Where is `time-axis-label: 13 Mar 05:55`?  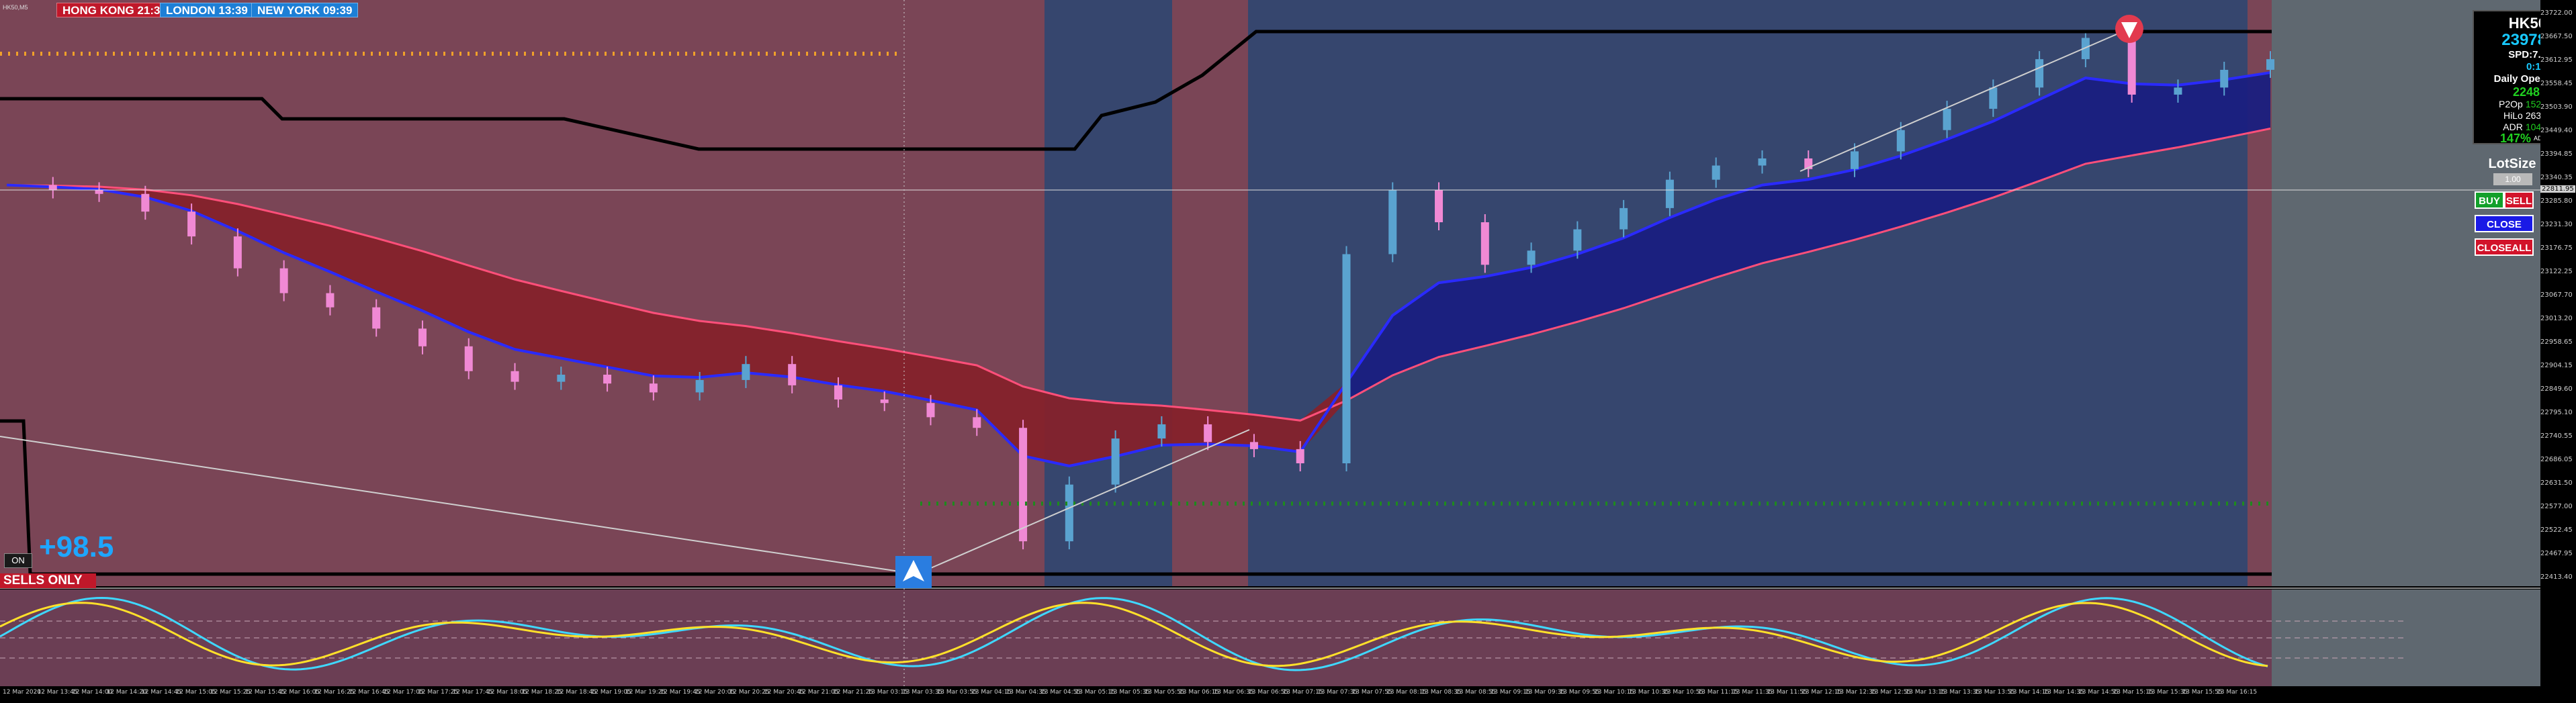 time-axis-label: 13 Mar 05:55 is located at coordinates (1164, 692).